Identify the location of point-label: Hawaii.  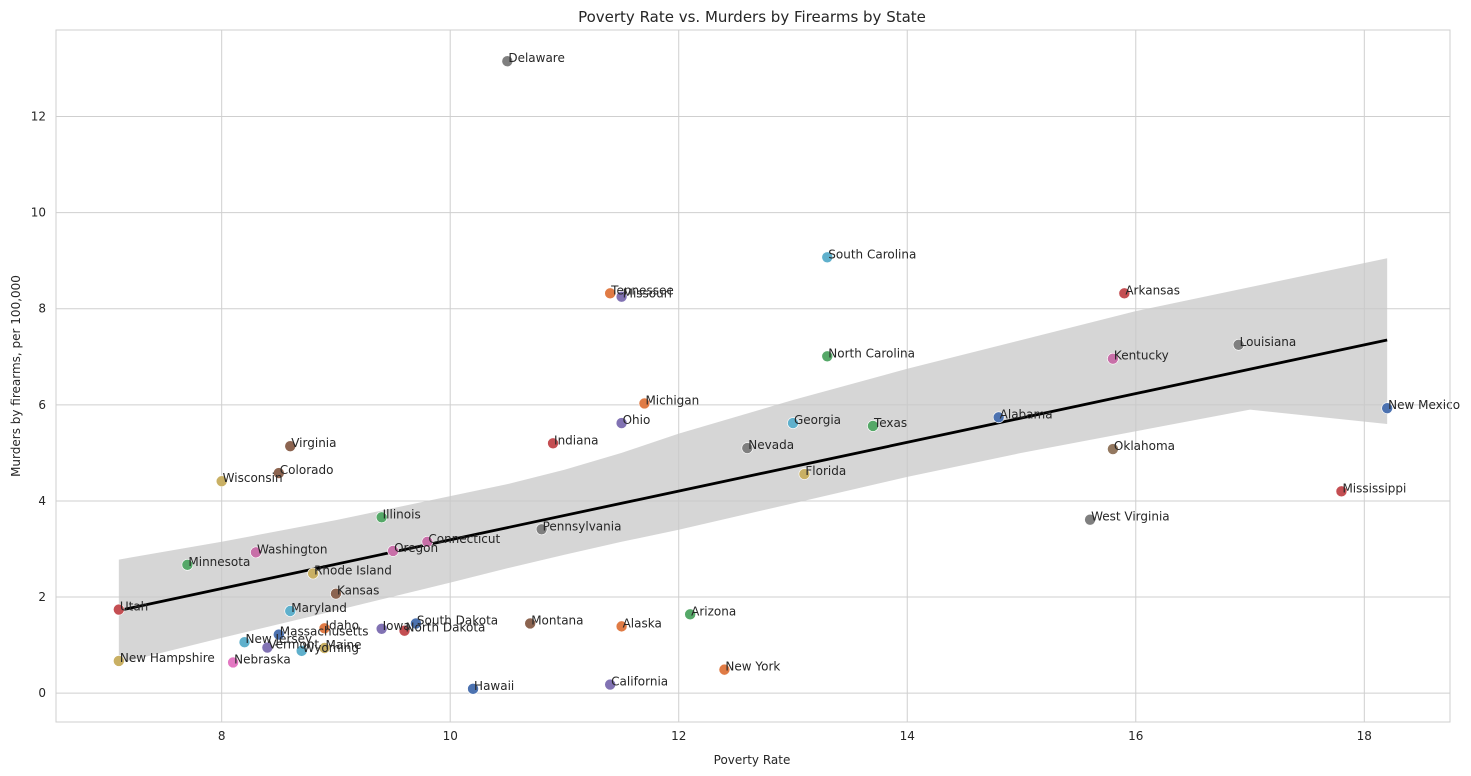
(494, 686).